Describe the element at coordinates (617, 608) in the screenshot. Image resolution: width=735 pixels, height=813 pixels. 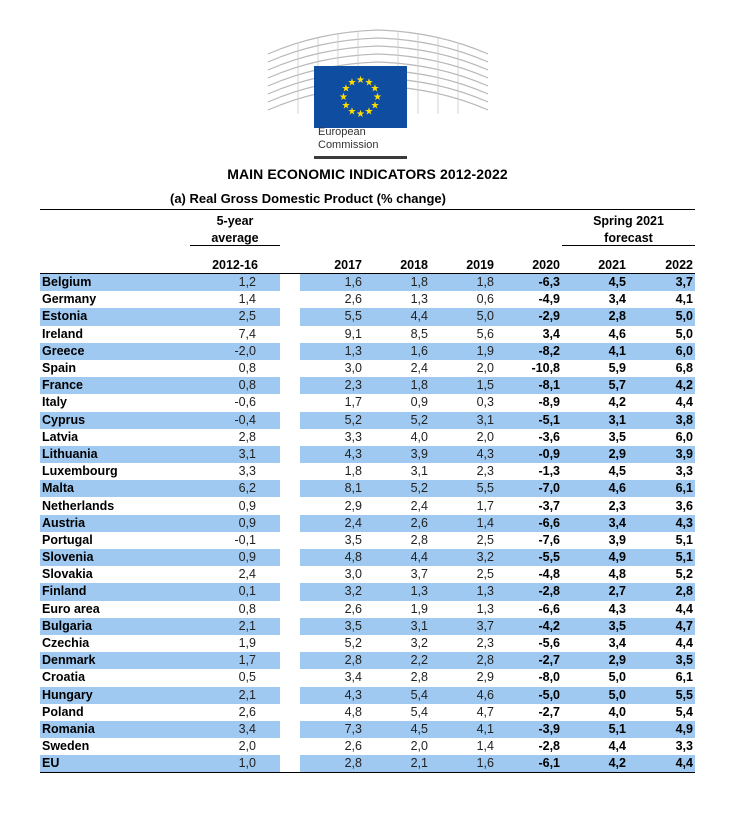
I see `value-2021: 4,3` at that location.